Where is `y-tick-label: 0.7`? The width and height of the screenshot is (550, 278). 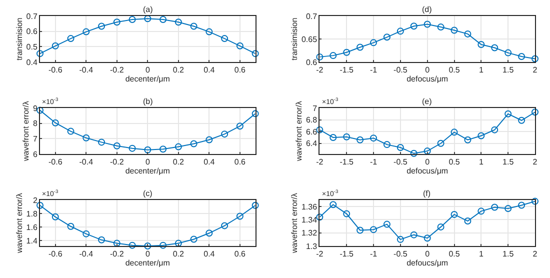 y-tick-label: 0.7 is located at coordinates (32, 16).